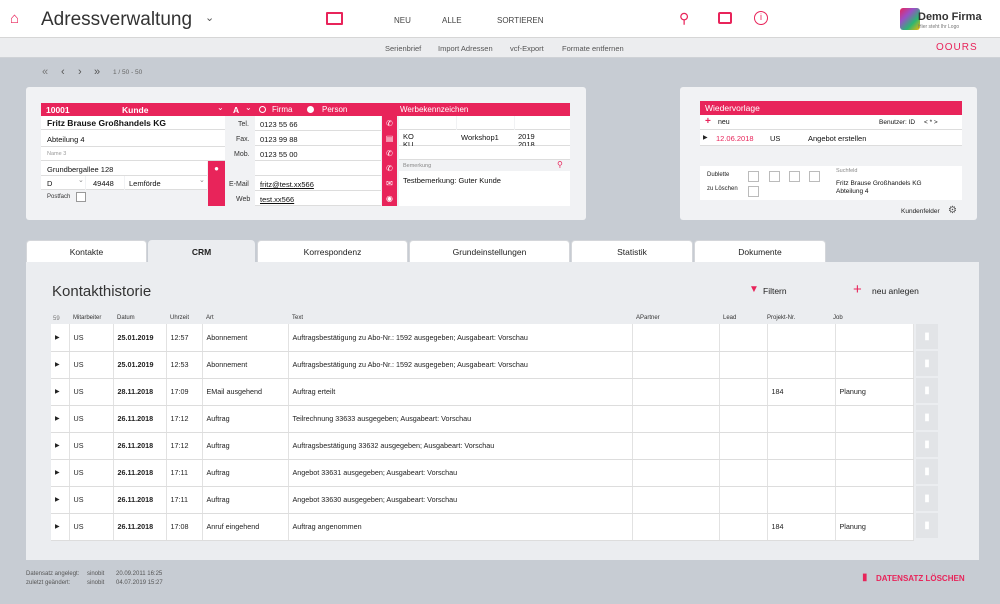  I want to click on cell-datum: 26.11.2018, so click(140, 473).